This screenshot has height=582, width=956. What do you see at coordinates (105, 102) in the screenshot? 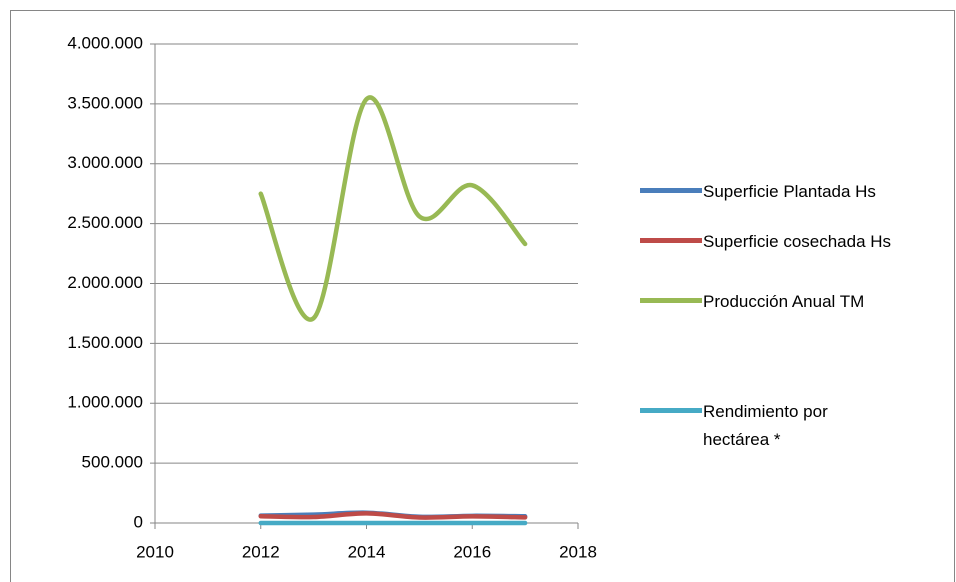
I see `y-tick-label: 3.500.000` at bounding box center [105, 102].